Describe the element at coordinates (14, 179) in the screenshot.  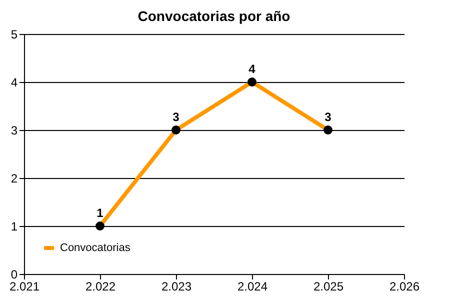
I see `y-tick-label: 2` at that location.